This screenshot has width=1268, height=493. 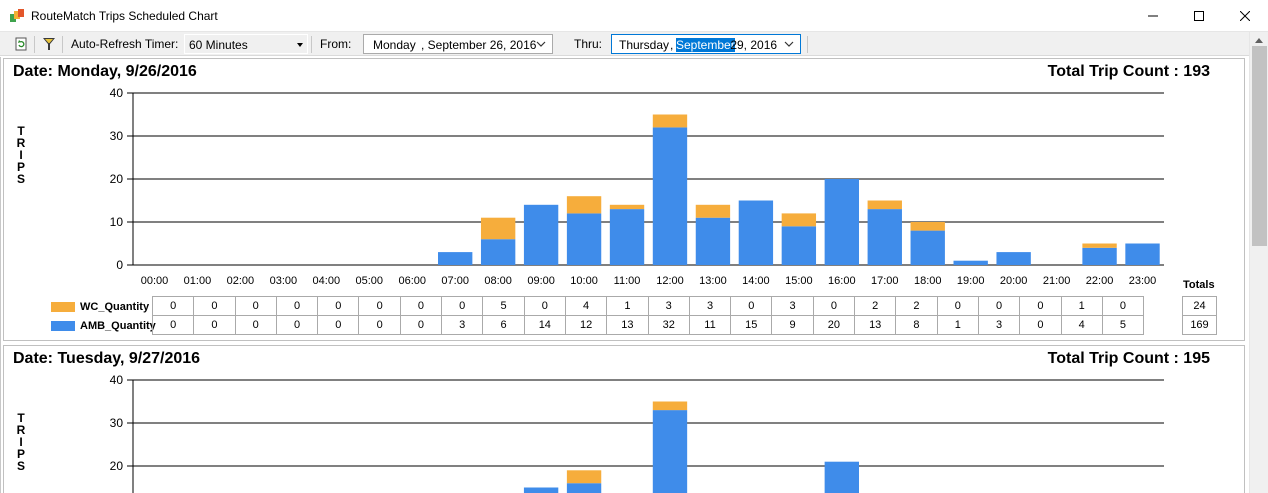 I want to click on y-axis-letter: R, so click(x=21, y=143).